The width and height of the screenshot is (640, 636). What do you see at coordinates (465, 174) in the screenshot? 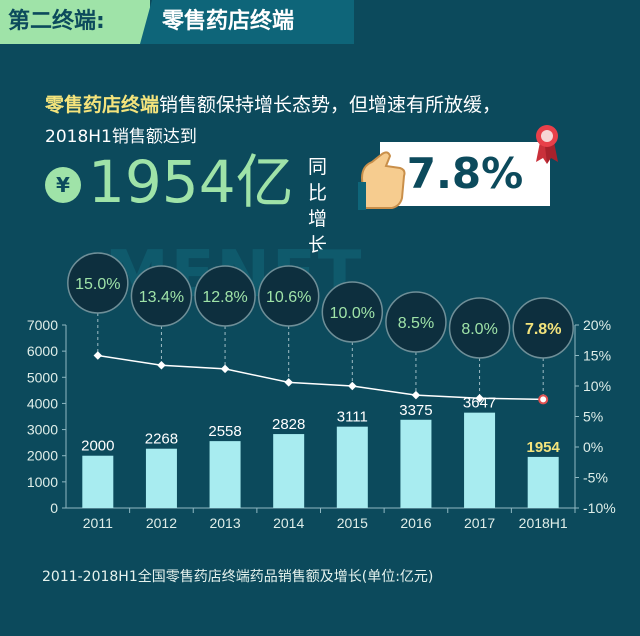
I see `growth-card: 7.8%` at bounding box center [465, 174].